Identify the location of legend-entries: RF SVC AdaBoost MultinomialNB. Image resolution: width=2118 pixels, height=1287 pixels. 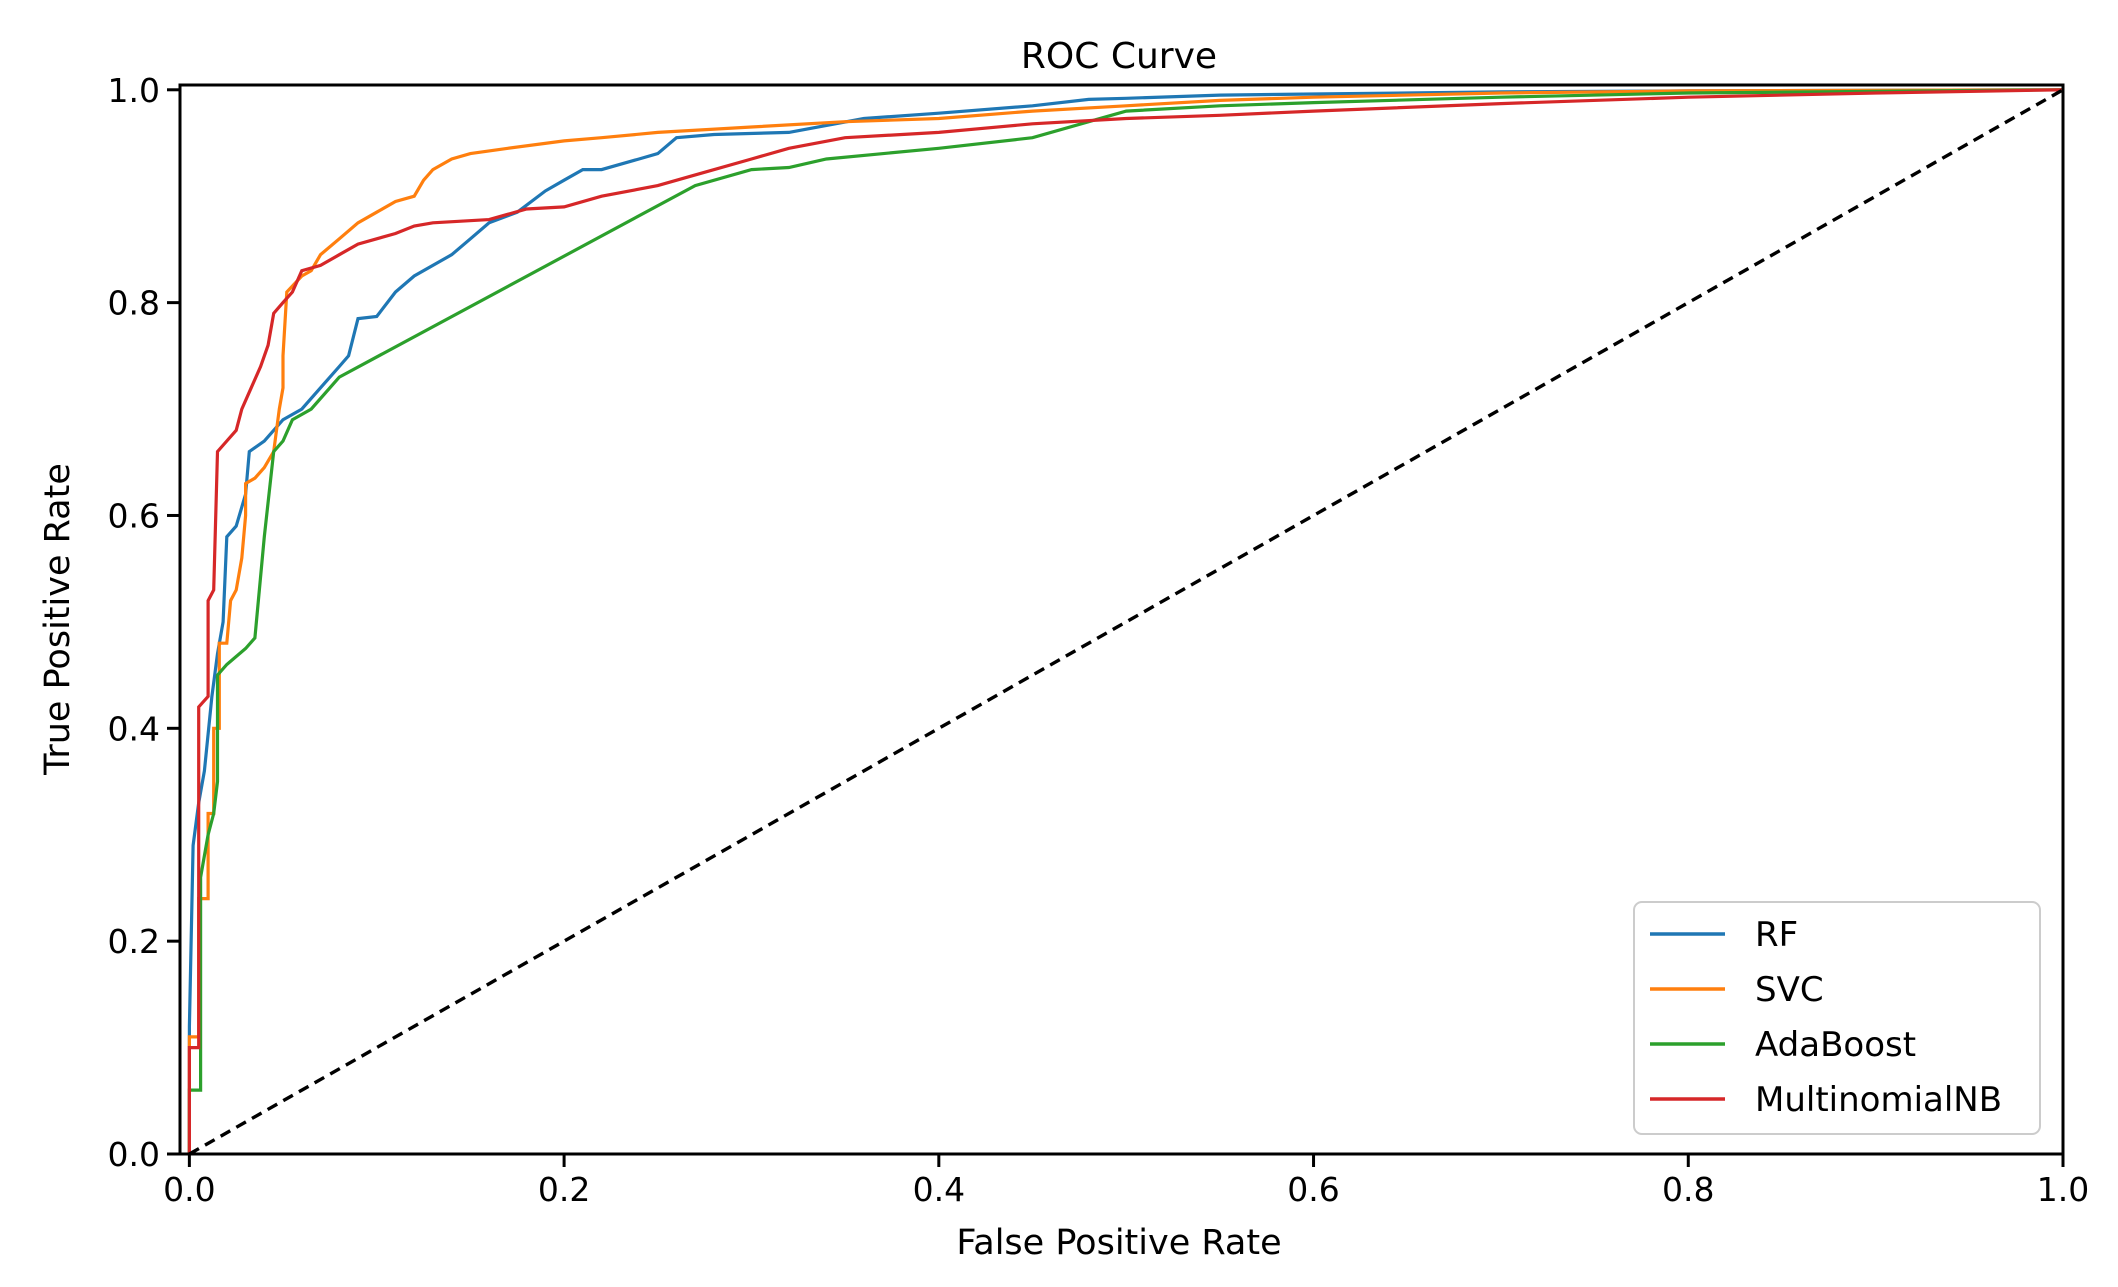
(1826, 1017).